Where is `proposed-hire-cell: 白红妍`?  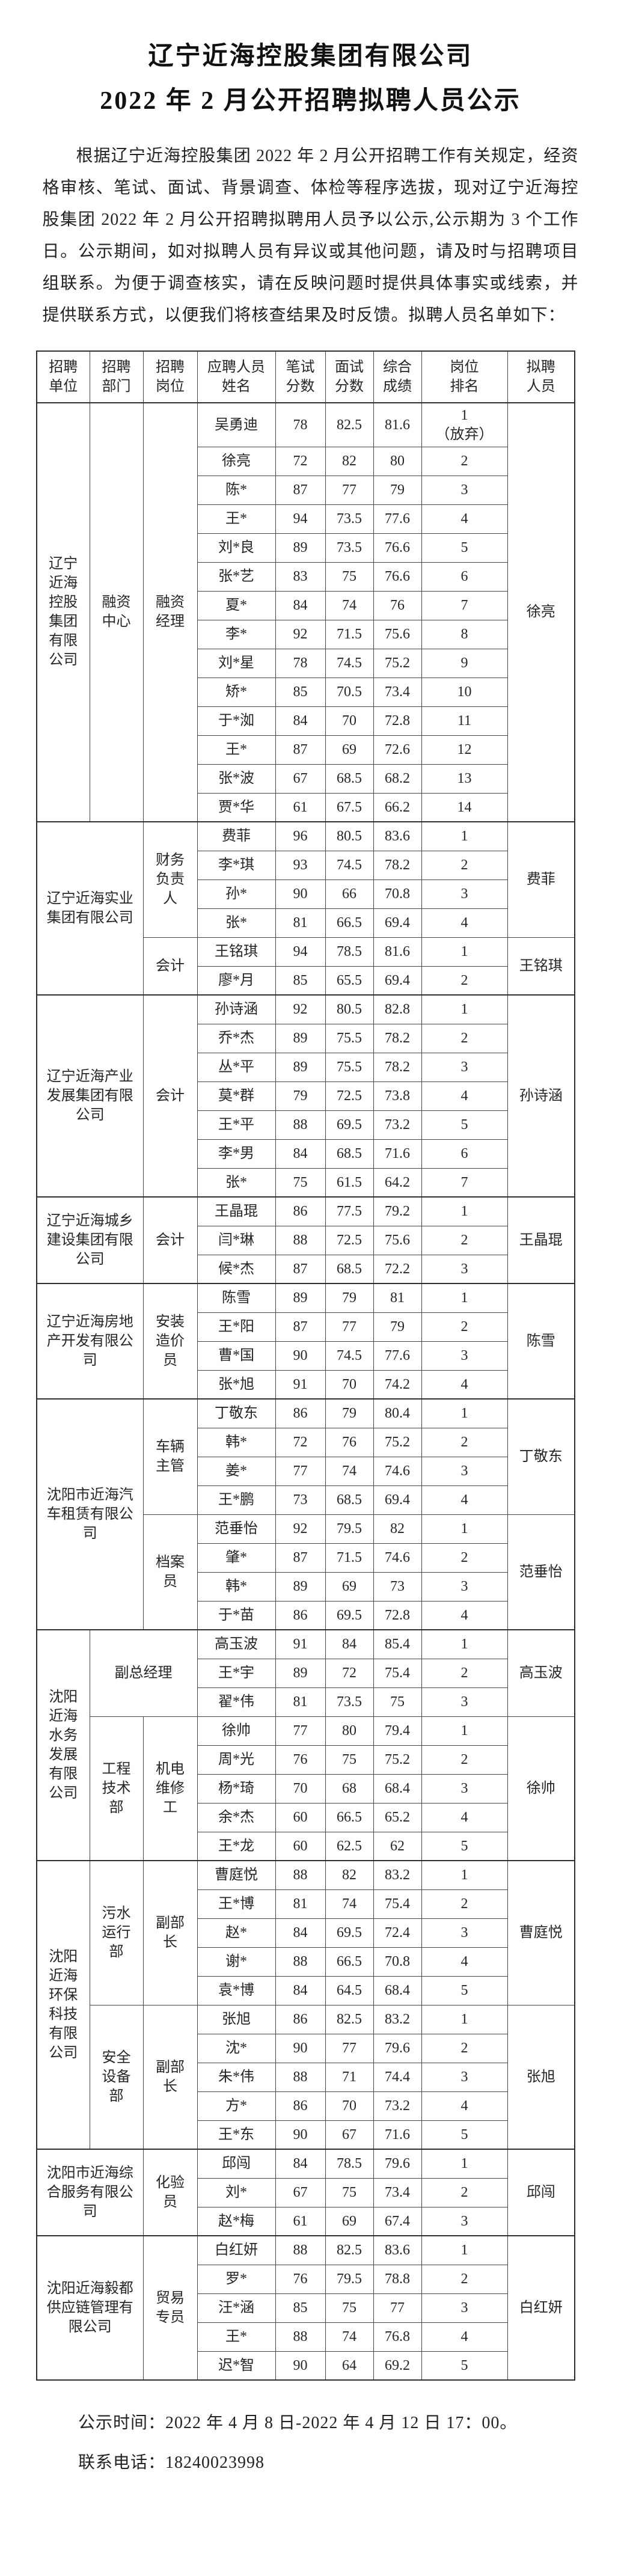 proposed-hire-cell: 白红妍 is located at coordinates (541, 2308).